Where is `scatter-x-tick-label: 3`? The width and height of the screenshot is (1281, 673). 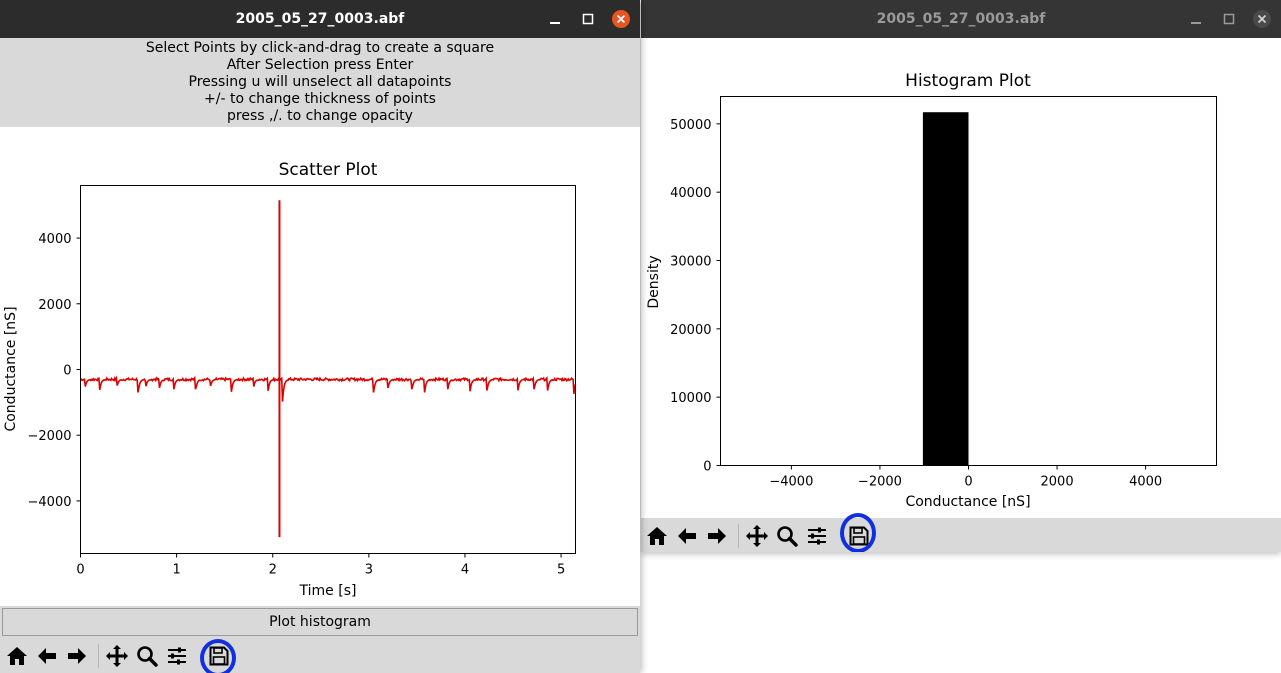 scatter-x-tick-label: 3 is located at coordinates (369, 570).